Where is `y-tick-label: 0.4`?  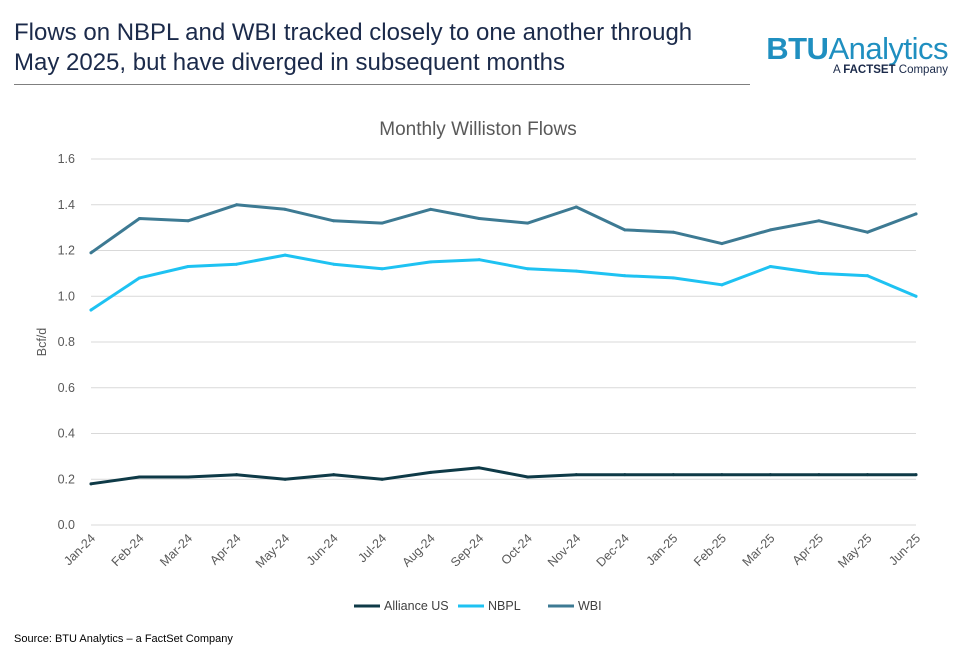
y-tick-label: 0.4 is located at coordinates (66, 434).